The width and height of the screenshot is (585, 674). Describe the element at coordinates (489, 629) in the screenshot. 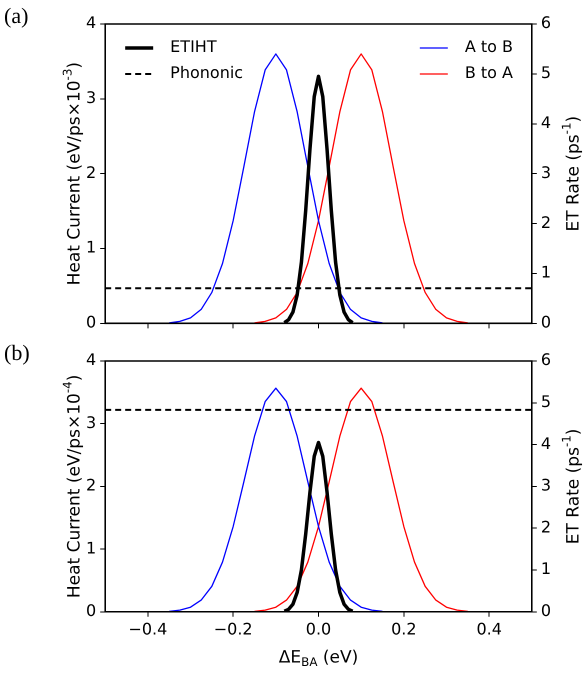

I see `x-tick-label: 0.4` at that location.